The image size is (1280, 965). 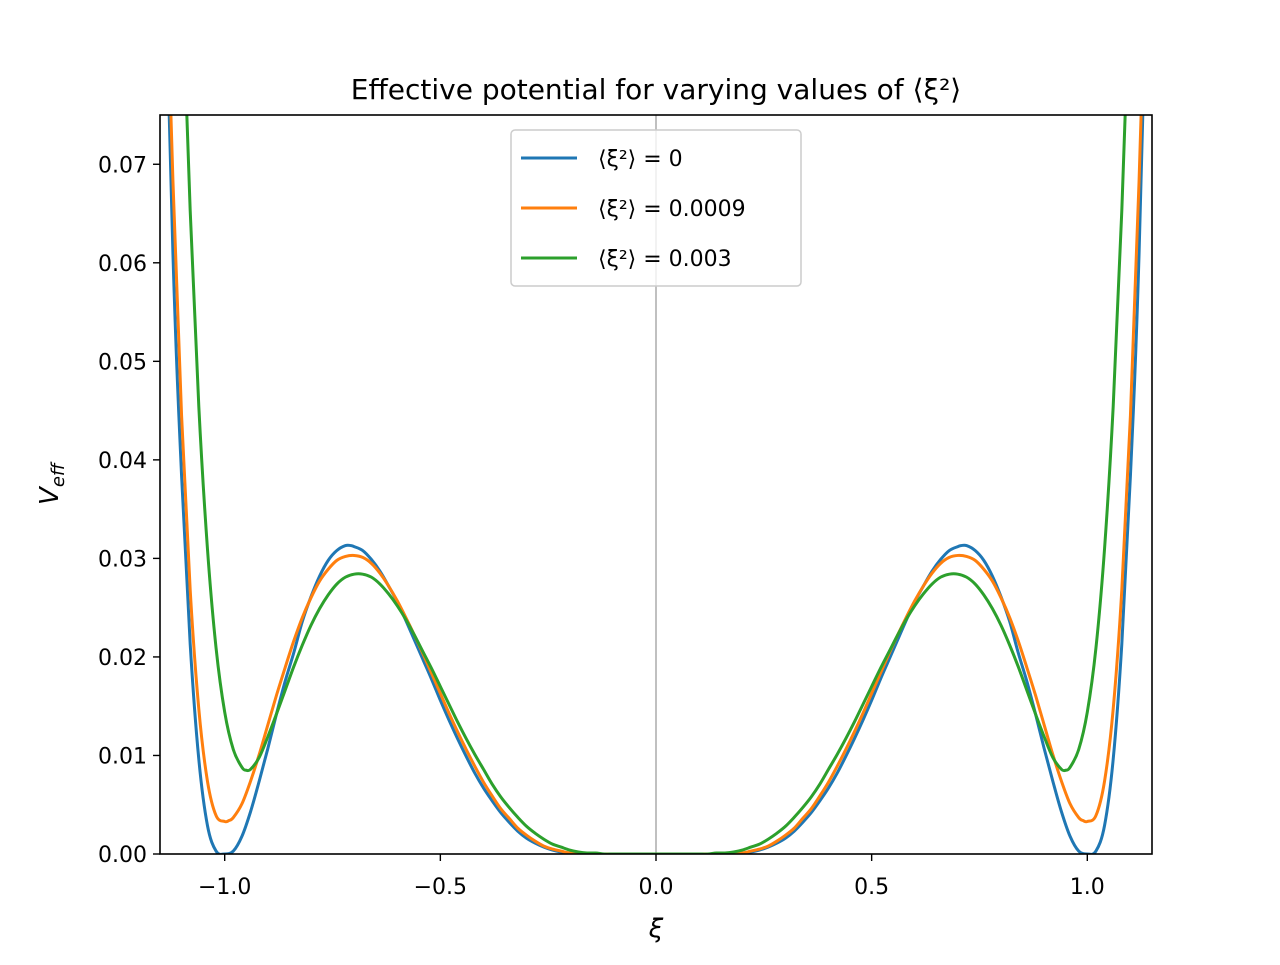 What do you see at coordinates (640, 159) in the screenshot?
I see `legend-label-1: ⟨ξ²⟩ = 0` at bounding box center [640, 159].